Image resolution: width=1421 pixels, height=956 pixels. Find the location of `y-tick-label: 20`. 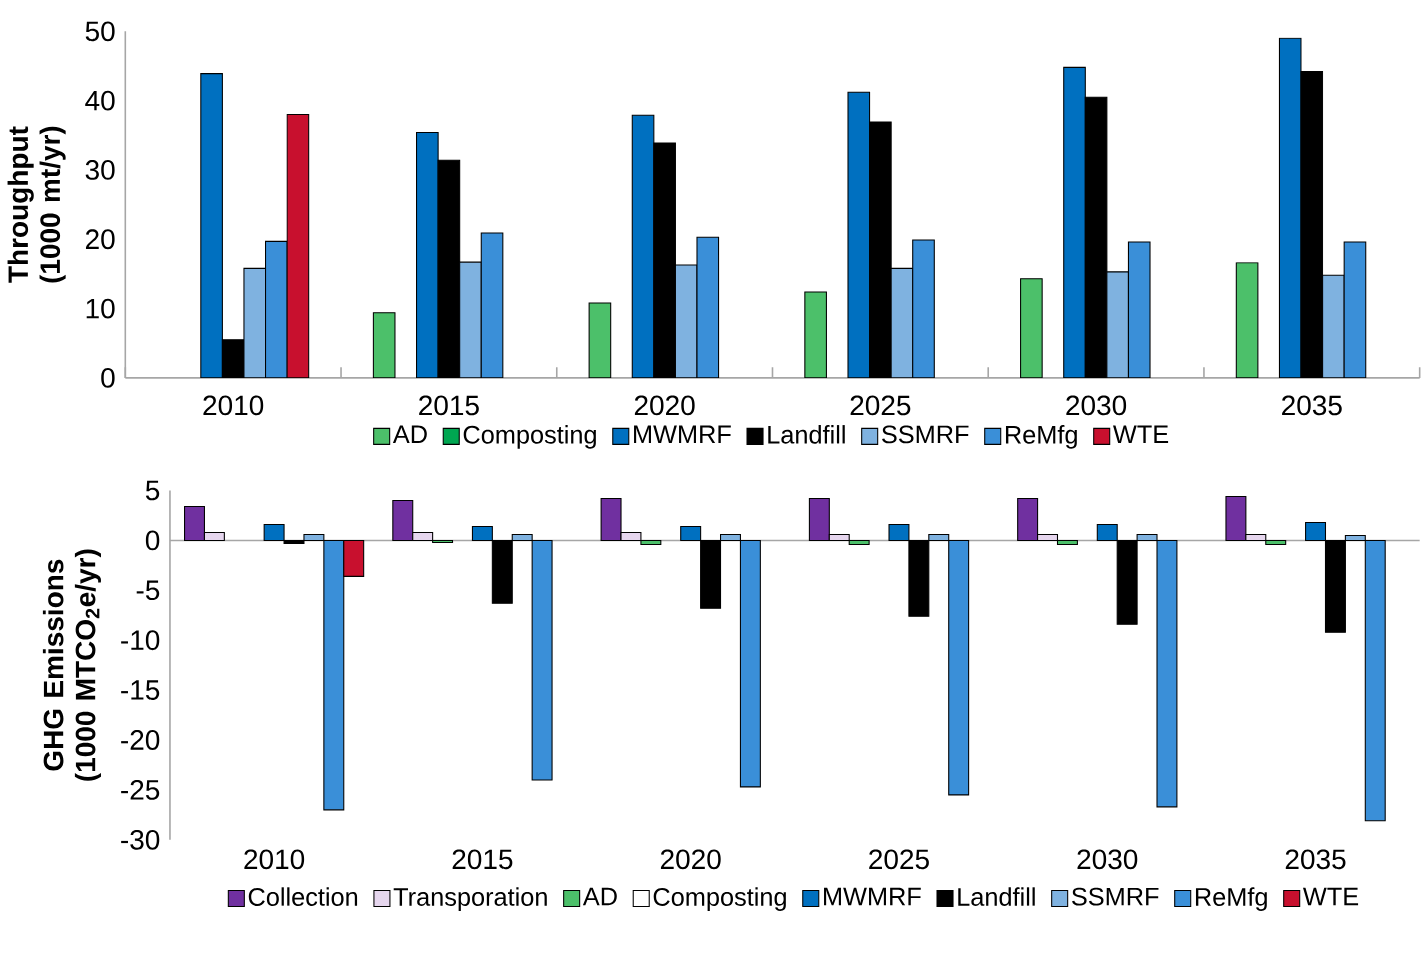

y-tick-label: 20 is located at coordinates (100, 239).